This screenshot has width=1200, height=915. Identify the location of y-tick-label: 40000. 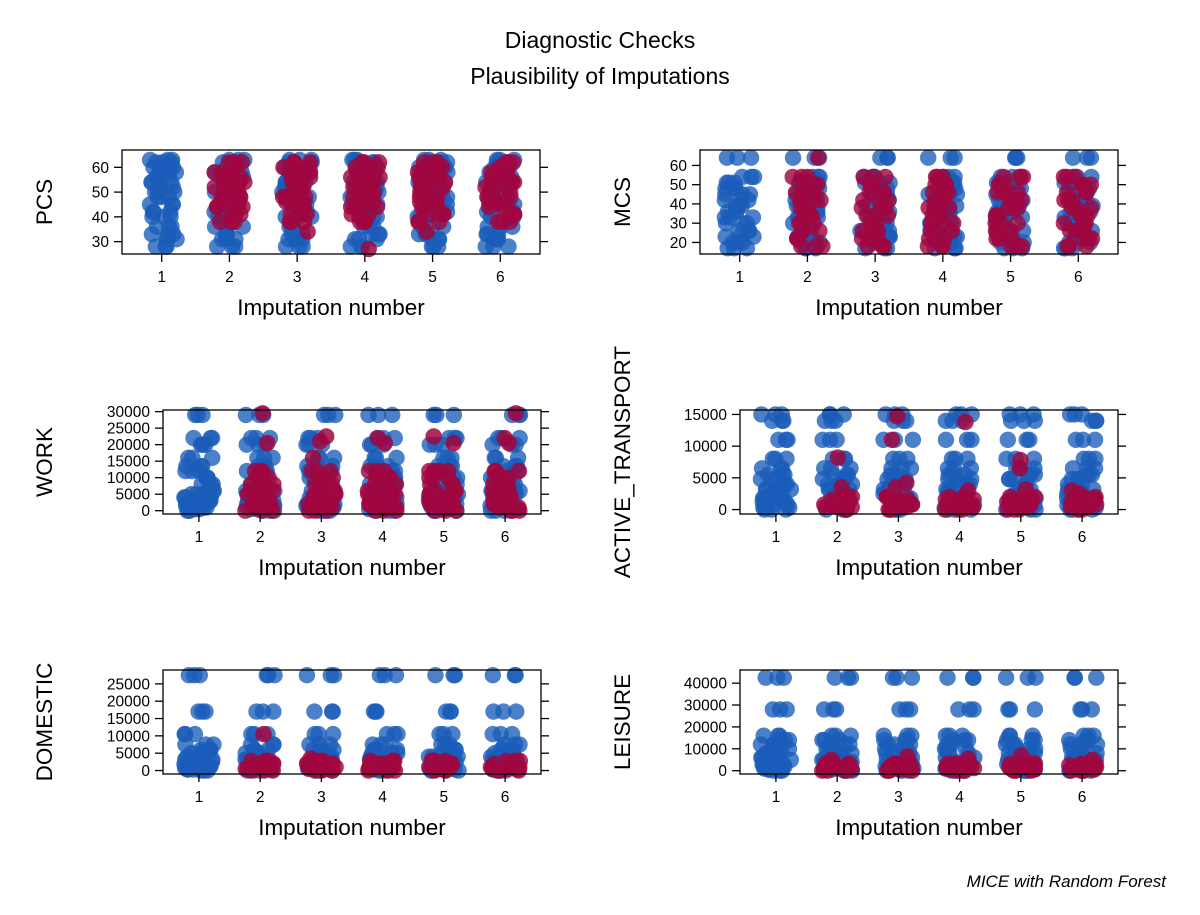
(705, 684).